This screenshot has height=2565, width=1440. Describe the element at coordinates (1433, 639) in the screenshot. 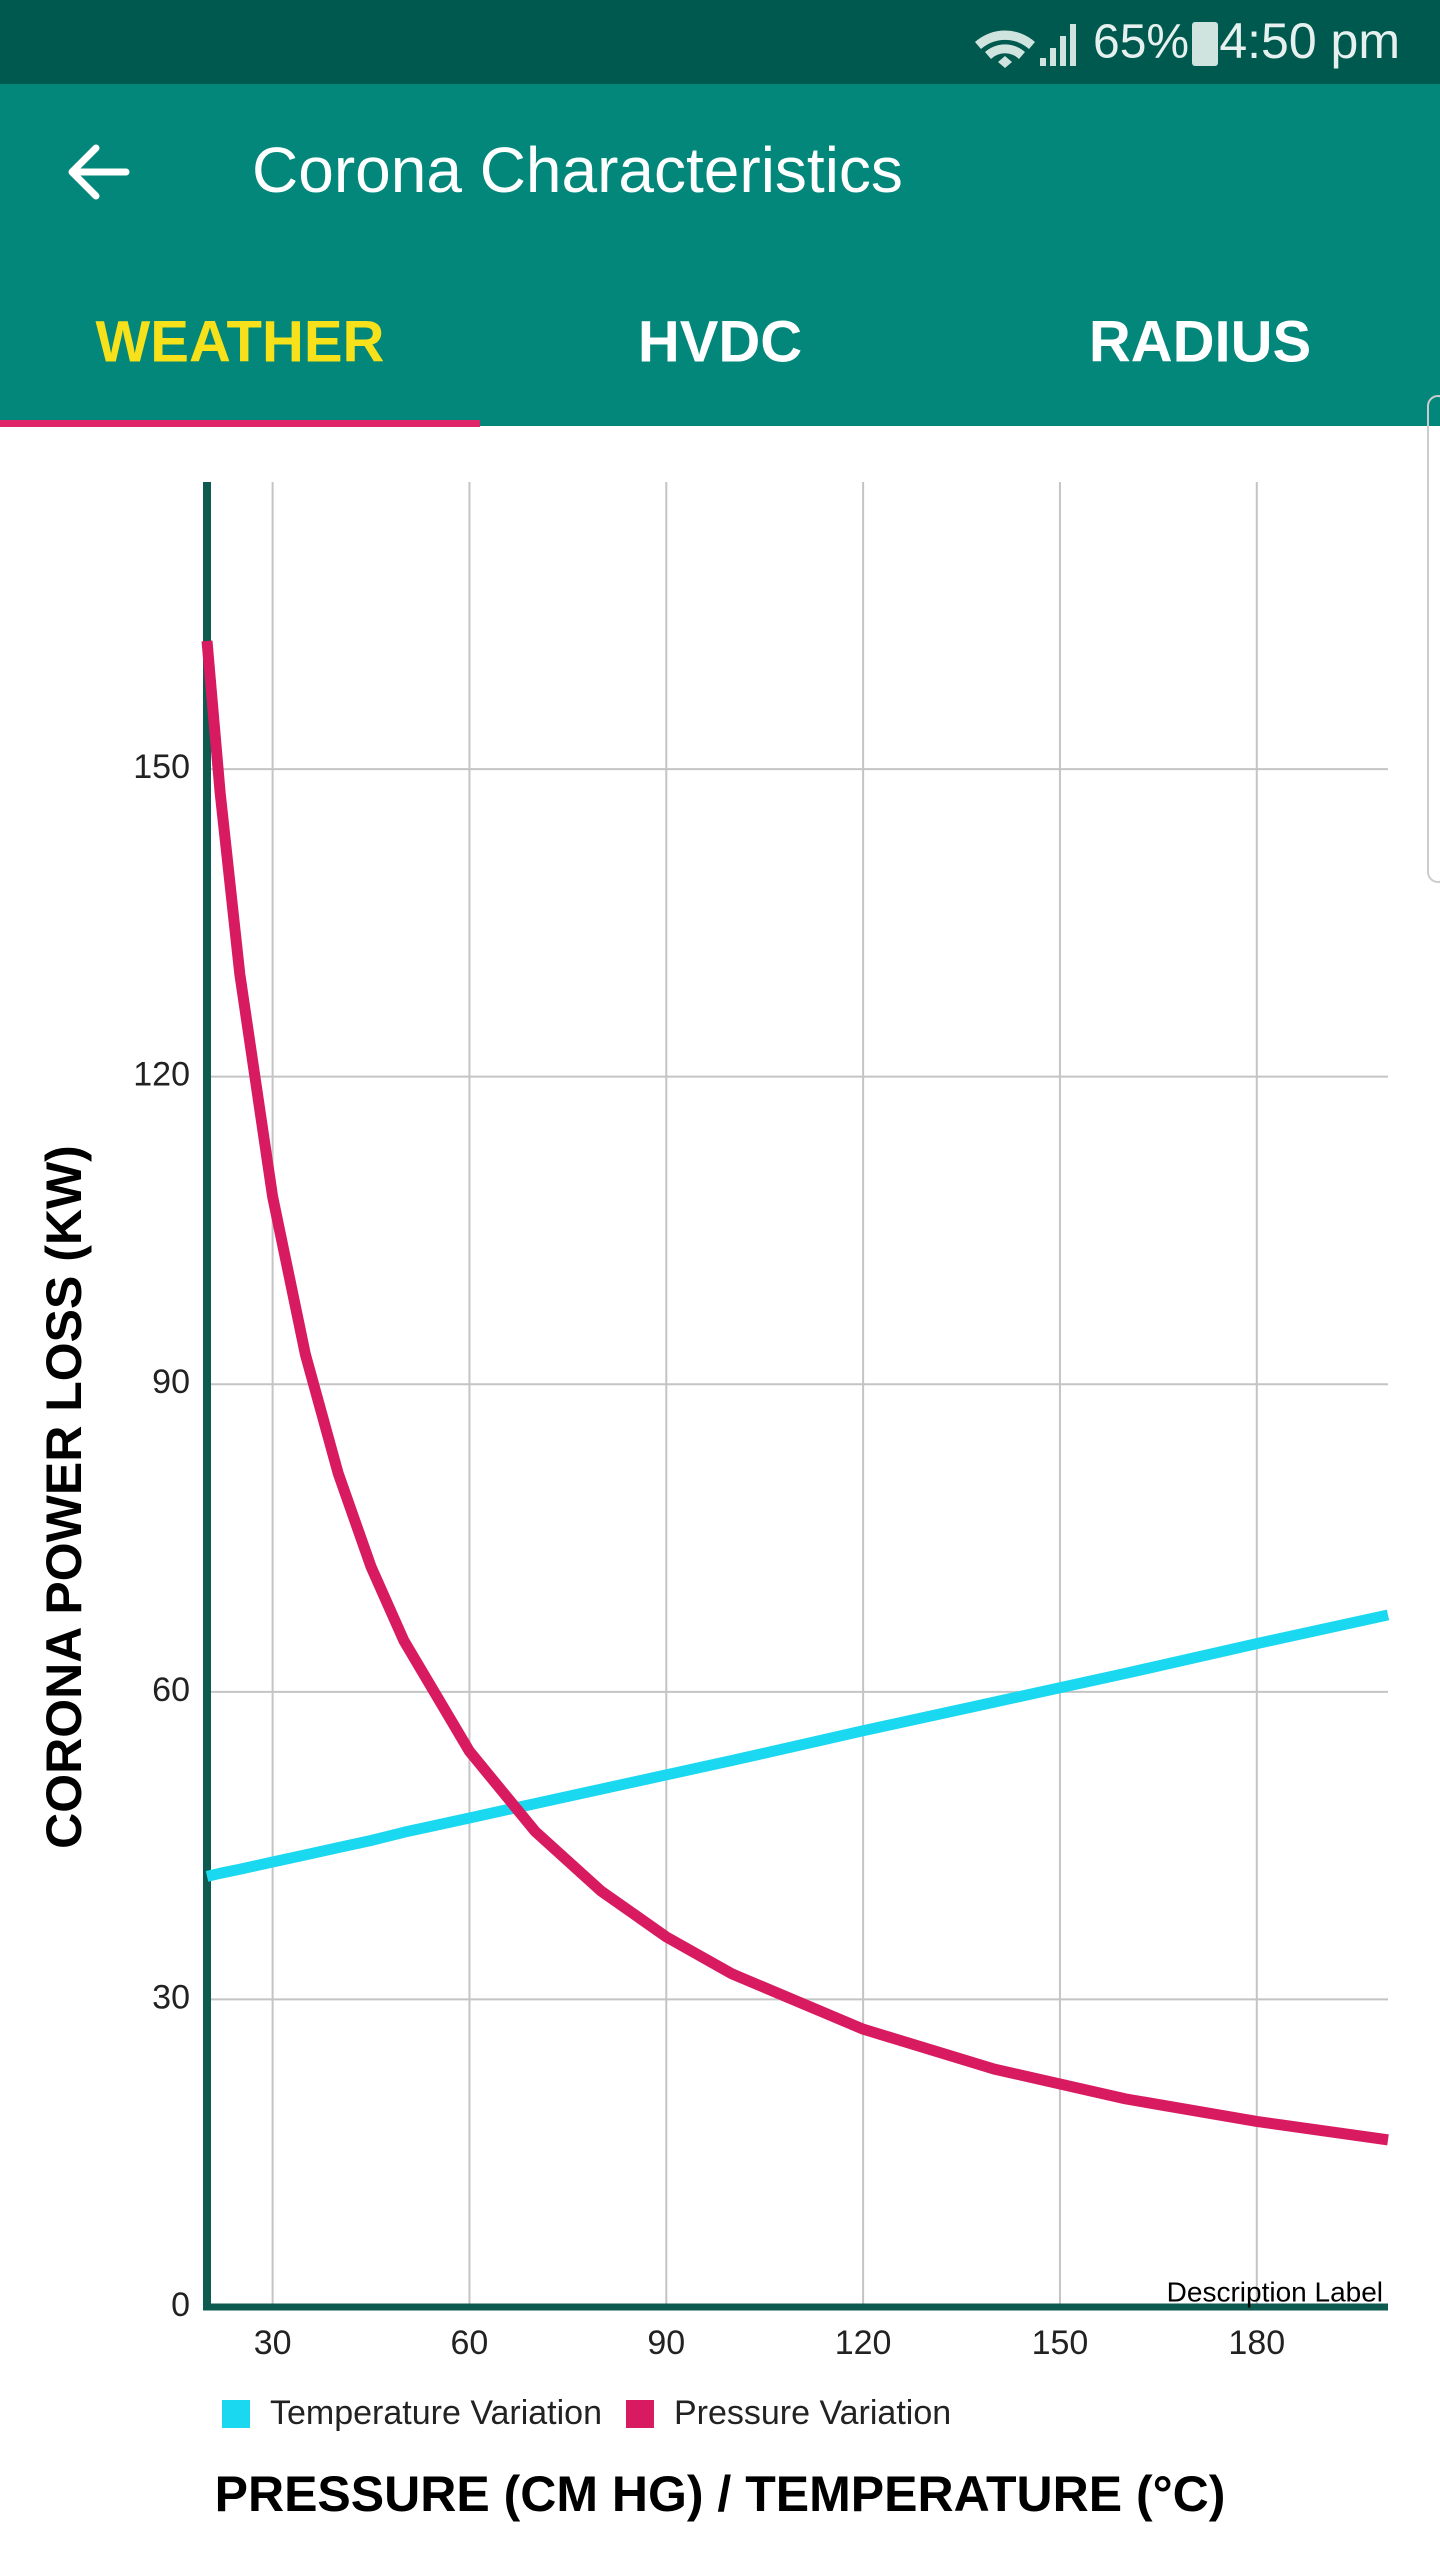

I see `scroll-handle` at that location.